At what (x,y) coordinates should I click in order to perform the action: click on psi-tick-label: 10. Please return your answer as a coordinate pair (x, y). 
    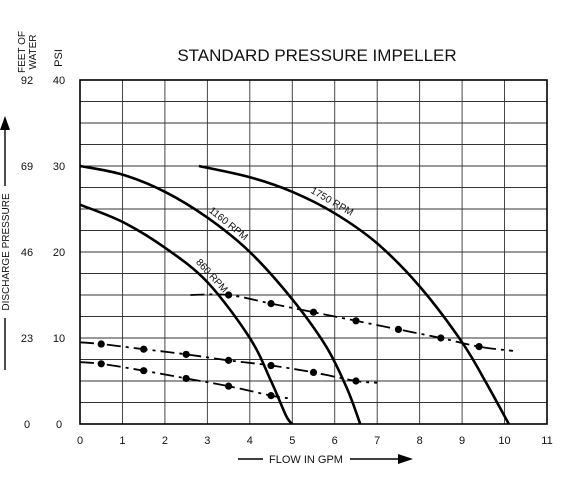
    Looking at the image, I should click on (59, 339).